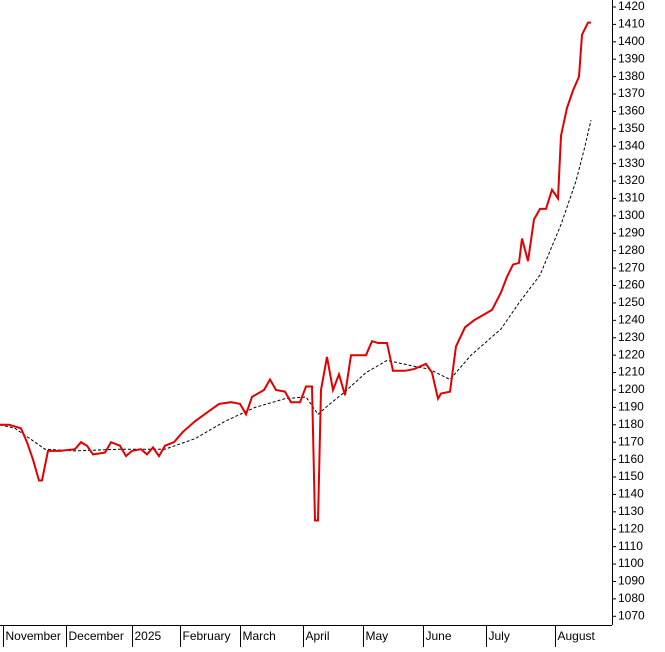 The image size is (665, 652). Describe the element at coordinates (631, 76) in the screenshot. I see `y-tick-label: 1380` at that location.